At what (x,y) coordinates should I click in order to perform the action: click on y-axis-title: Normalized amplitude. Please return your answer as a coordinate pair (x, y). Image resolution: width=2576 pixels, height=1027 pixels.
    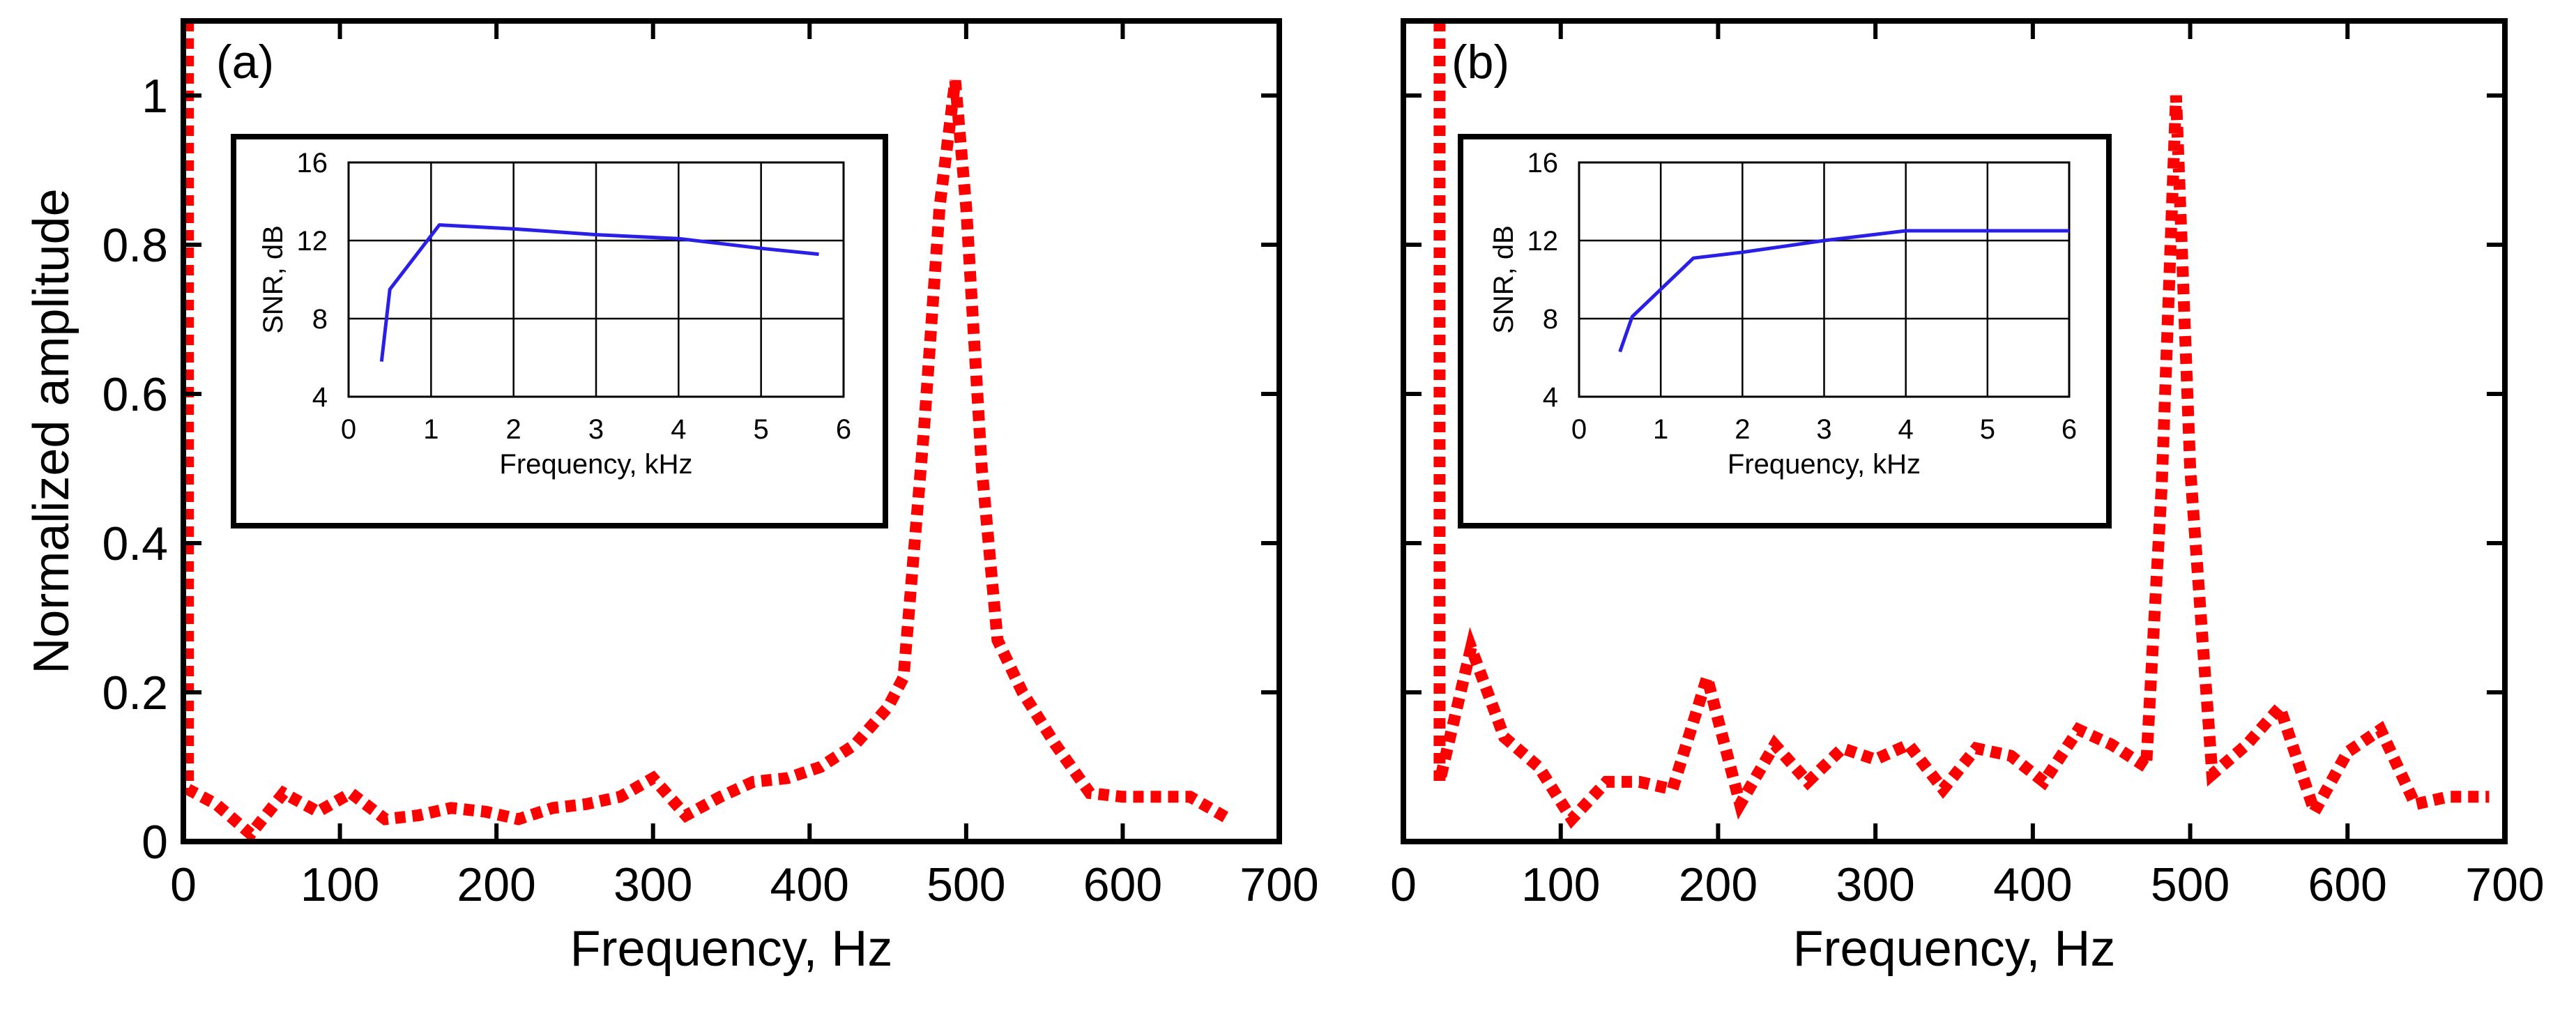
    Looking at the image, I should click on (52, 431).